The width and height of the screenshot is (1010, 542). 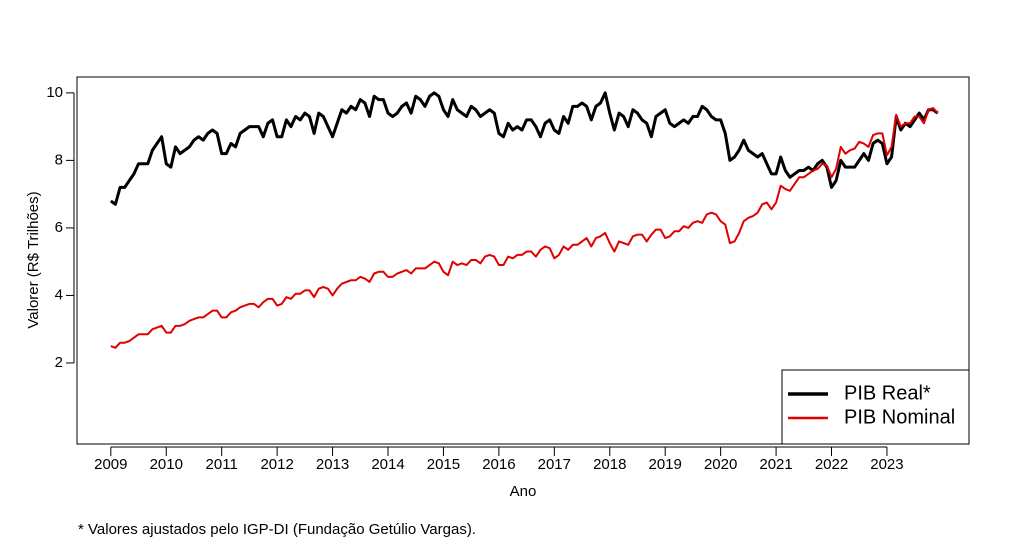 What do you see at coordinates (775, 464) in the screenshot?
I see `x-tick-label: 2021` at bounding box center [775, 464].